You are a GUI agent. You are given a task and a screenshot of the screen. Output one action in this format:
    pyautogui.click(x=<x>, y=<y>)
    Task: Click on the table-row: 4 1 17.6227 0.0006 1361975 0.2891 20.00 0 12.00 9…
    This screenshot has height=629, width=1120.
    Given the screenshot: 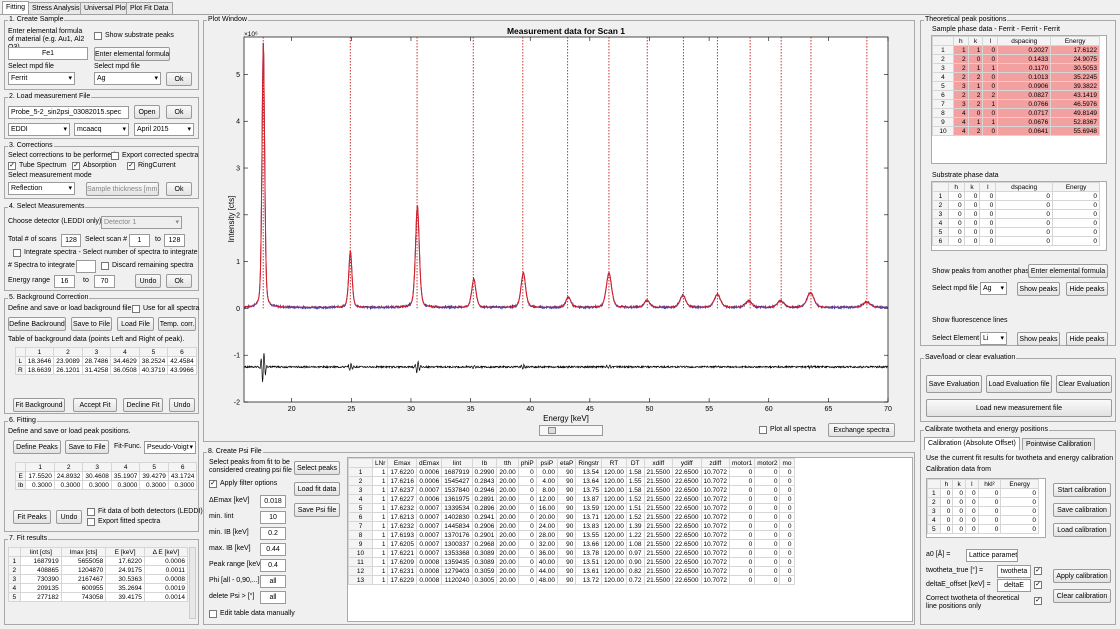 What is the action you would take?
    pyautogui.click(x=571, y=499)
    